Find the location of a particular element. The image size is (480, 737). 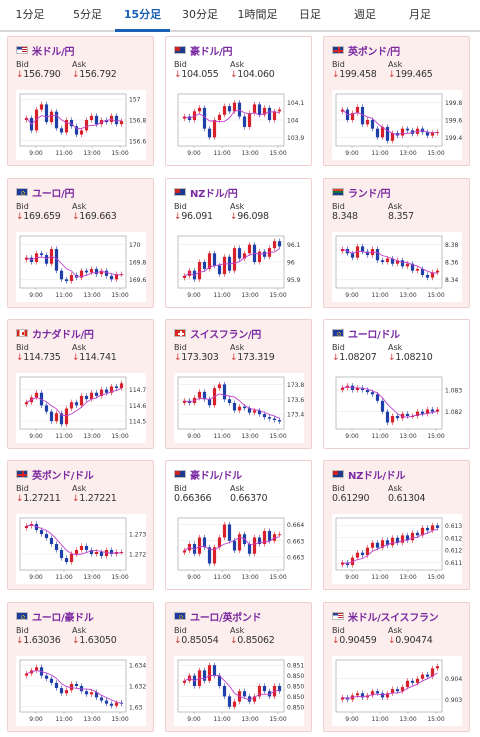

au-us-flag is located at coordinates (180, 474).